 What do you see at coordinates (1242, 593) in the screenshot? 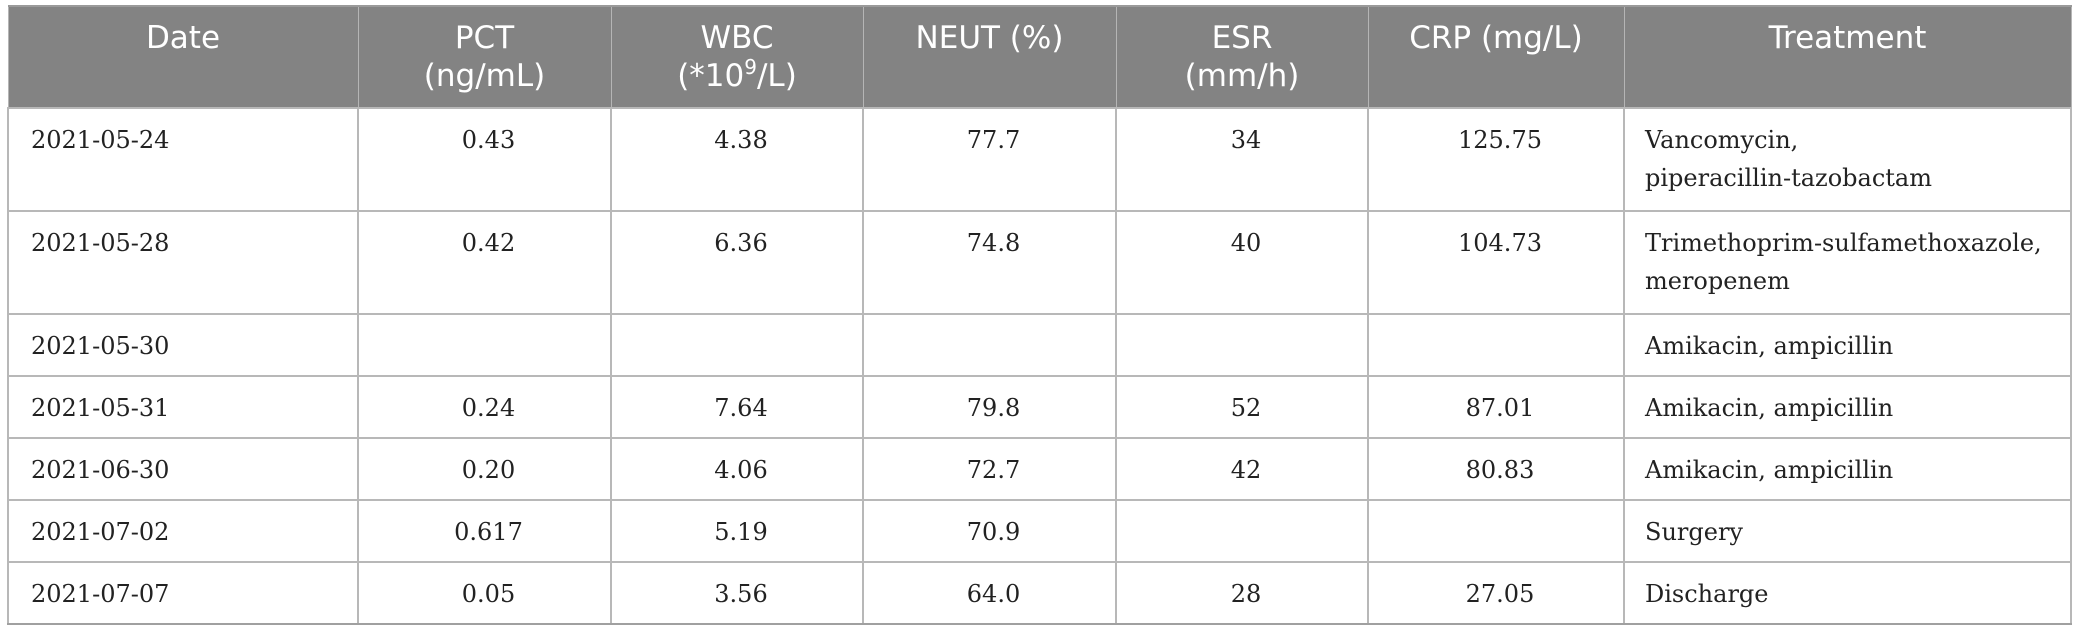
I see `cell-esr: 28` at bounding box center [1242, 593].